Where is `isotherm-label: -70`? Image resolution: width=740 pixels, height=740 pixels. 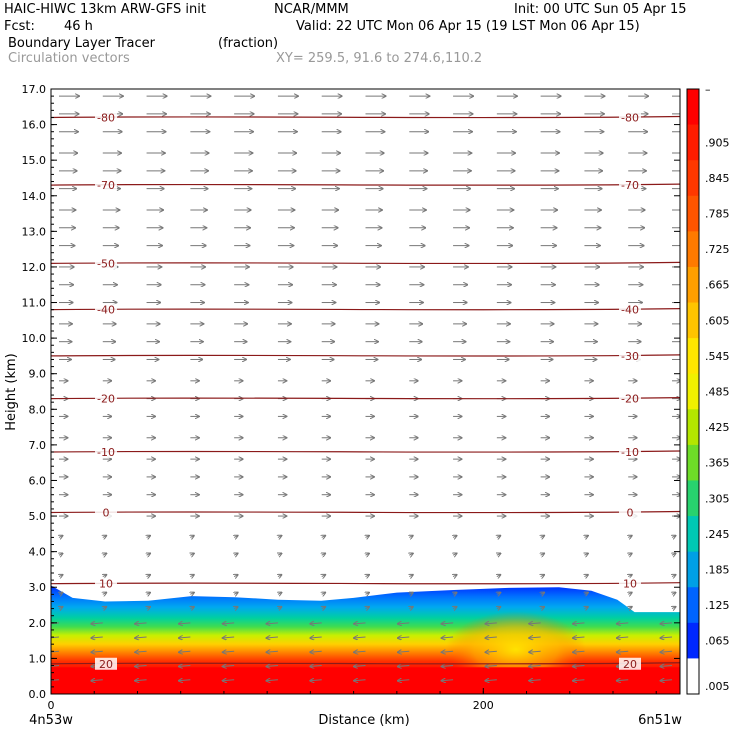 isotherm-label: -70 is located at coordinates (106, 185).